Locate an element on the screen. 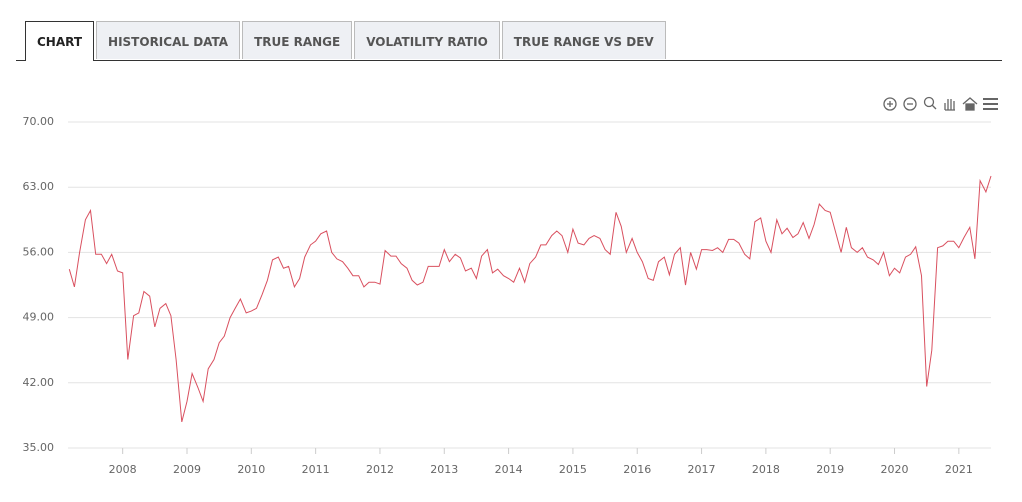 Image resolution: width=1022 pixels, height=502 pixels. tab: CHART is located at coordinates (60, 41).